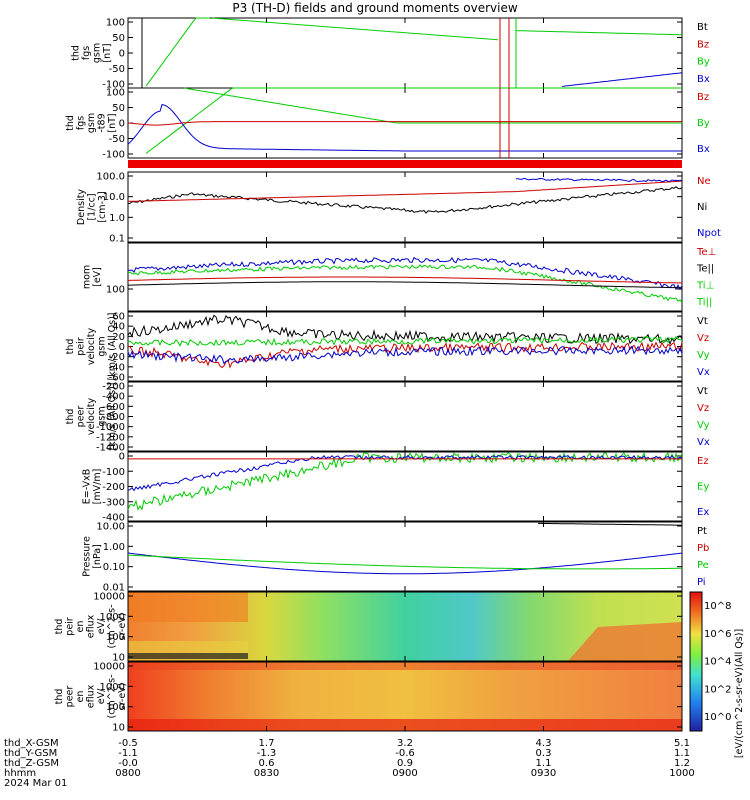  What do you see at coordinates (117, 239) in the screenshot?
I see `y-tick-label: 0.1` at bounding box center [117, 239].